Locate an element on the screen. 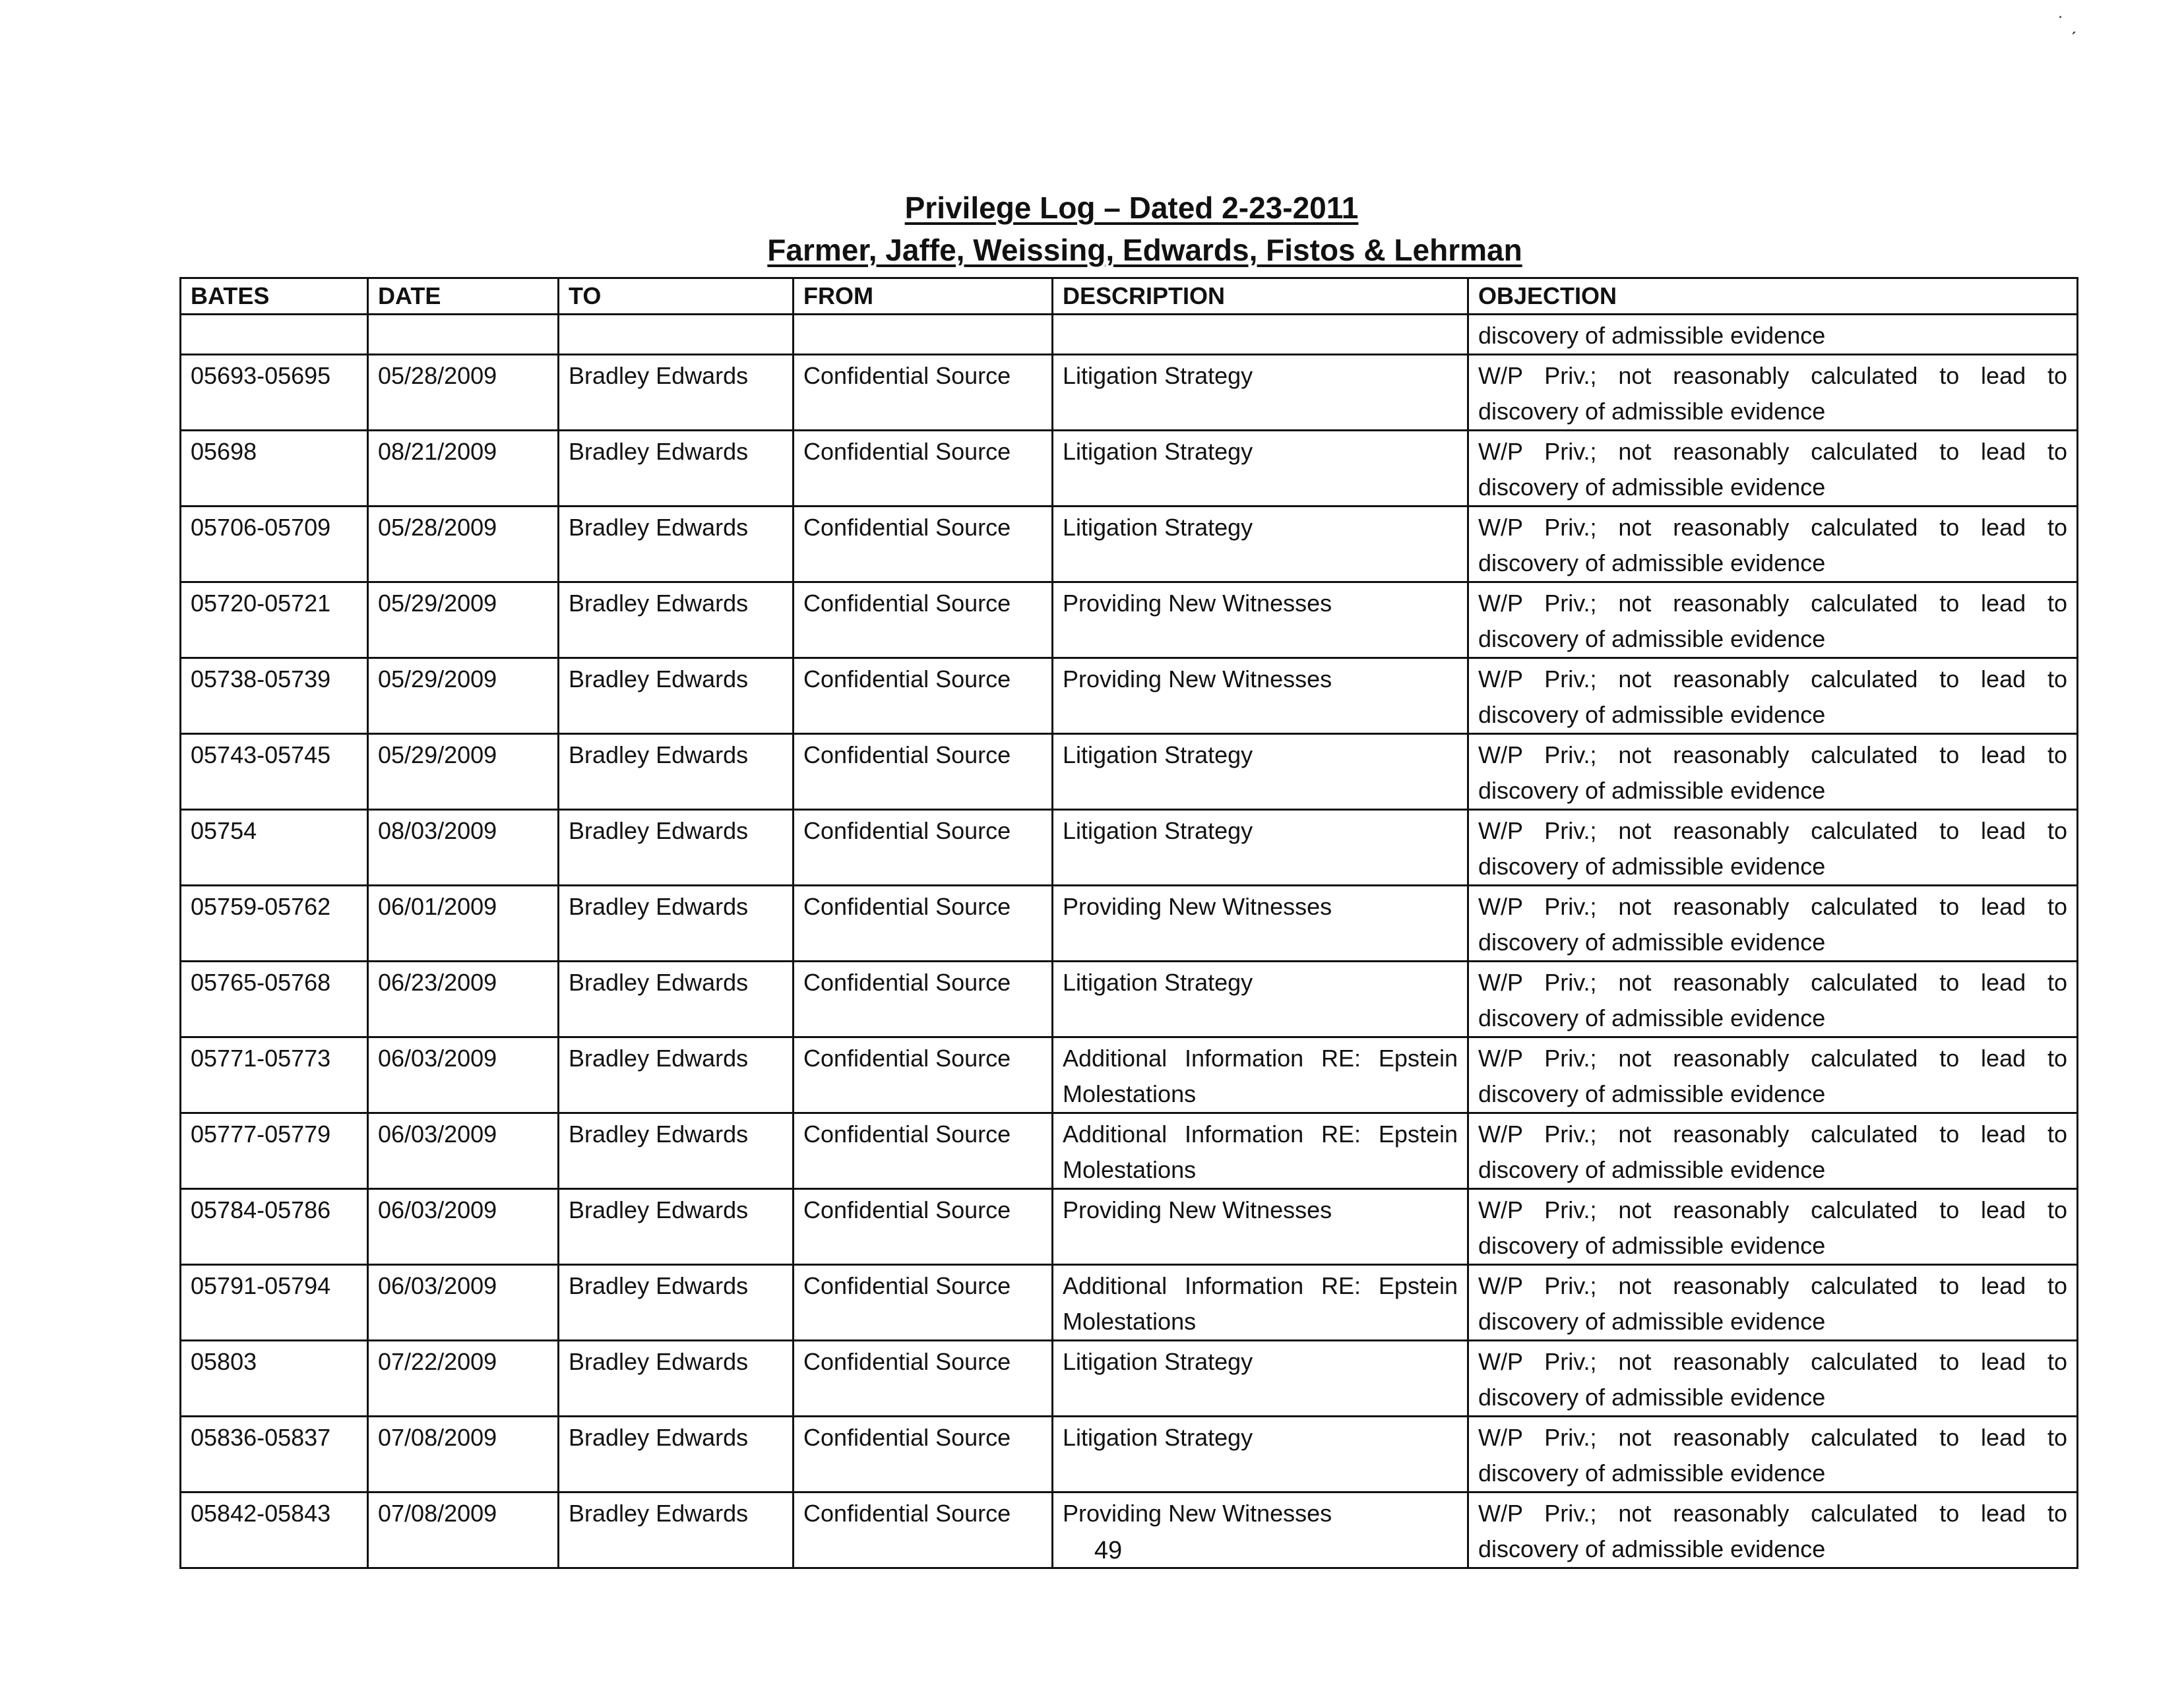 The height and width of the screenshot is (1691, 2184). cell-bates: 05754 is located at coordinates (274, 847).